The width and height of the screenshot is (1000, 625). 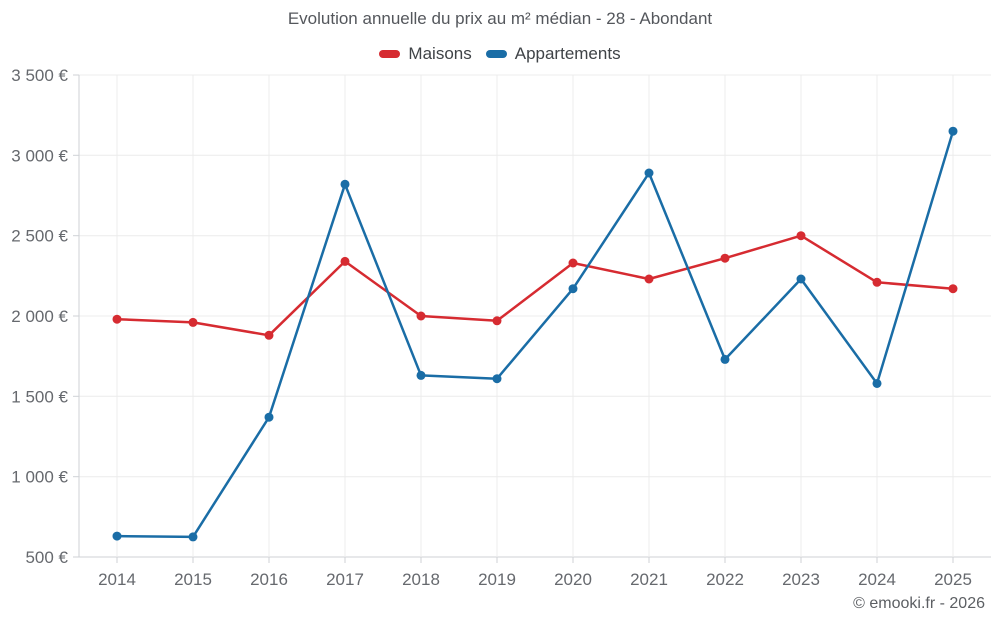 What do you see at coordinates (39, 396) in the screenshot?
I see `y-tick-label: 1 500 €` at bounding box center [39, 396].